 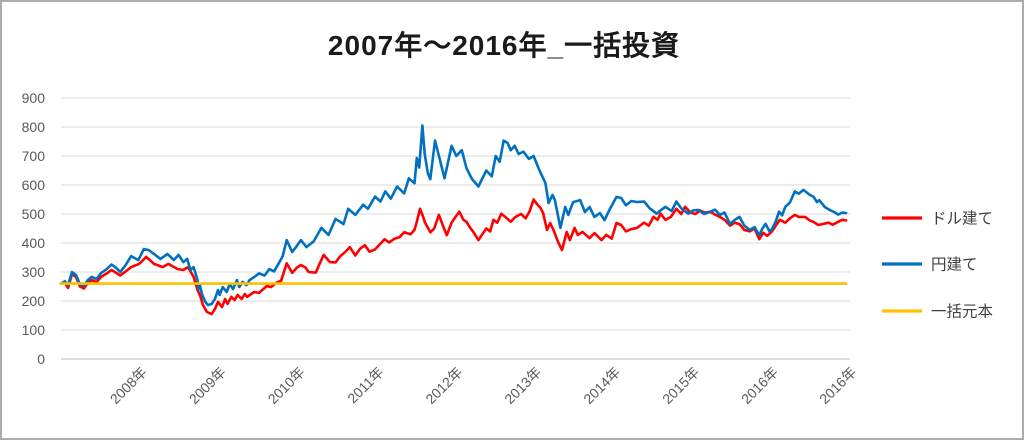 What do you see at coordinates (286, 385) in the screenshot?
I see `x-axis-tick-label: 2010年` at bounding box center [286, 385].